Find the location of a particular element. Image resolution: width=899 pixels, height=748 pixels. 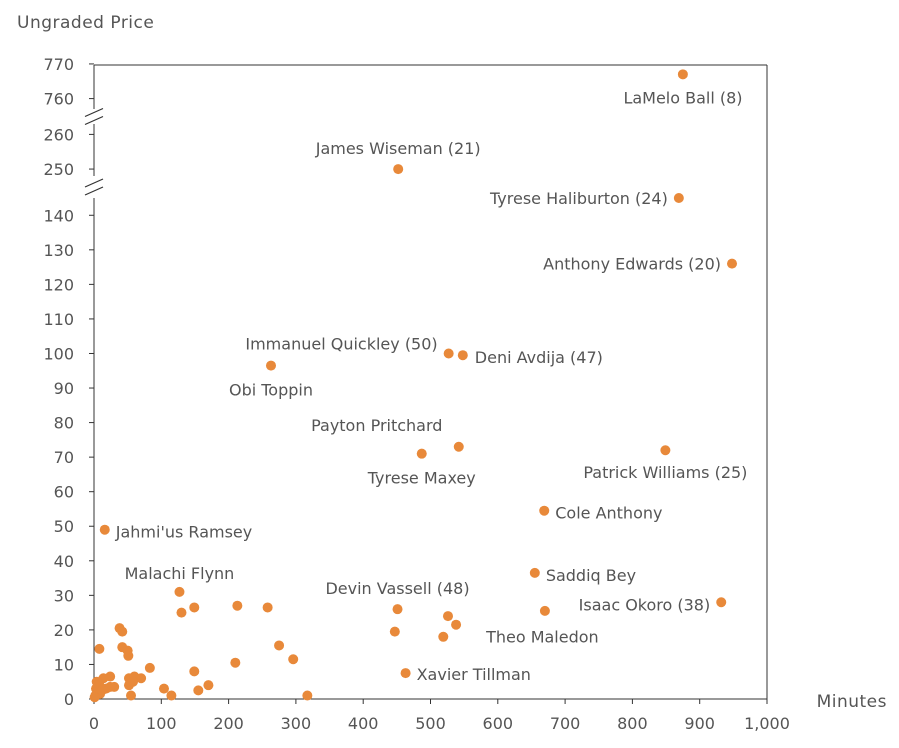

point-label: Immanuel Quickley (50) is located at coordinates (341, 343).